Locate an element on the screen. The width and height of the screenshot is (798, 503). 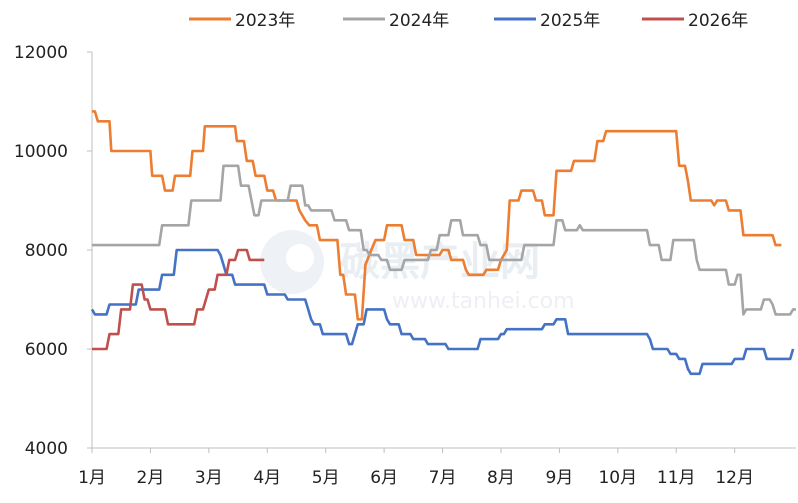
legend-label-2: 2025年 is located at coordinates (570, 21).